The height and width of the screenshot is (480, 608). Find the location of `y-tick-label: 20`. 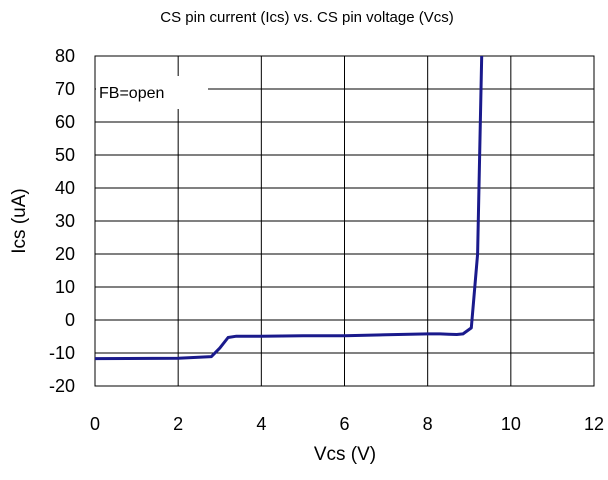

y-tick-label: 20 is located at coordinates (65, 254).